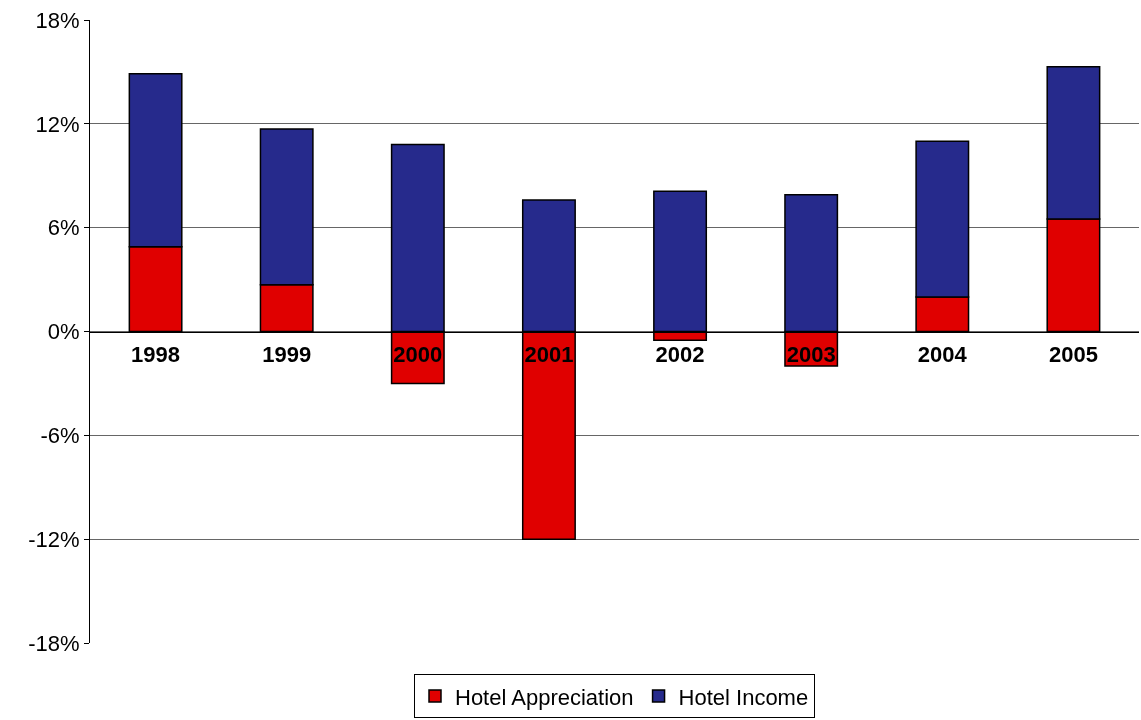 The height and width of the screenshot is (720, 1141). I want to click on legend-label: Hotel Appreciation, so click(544, 697).